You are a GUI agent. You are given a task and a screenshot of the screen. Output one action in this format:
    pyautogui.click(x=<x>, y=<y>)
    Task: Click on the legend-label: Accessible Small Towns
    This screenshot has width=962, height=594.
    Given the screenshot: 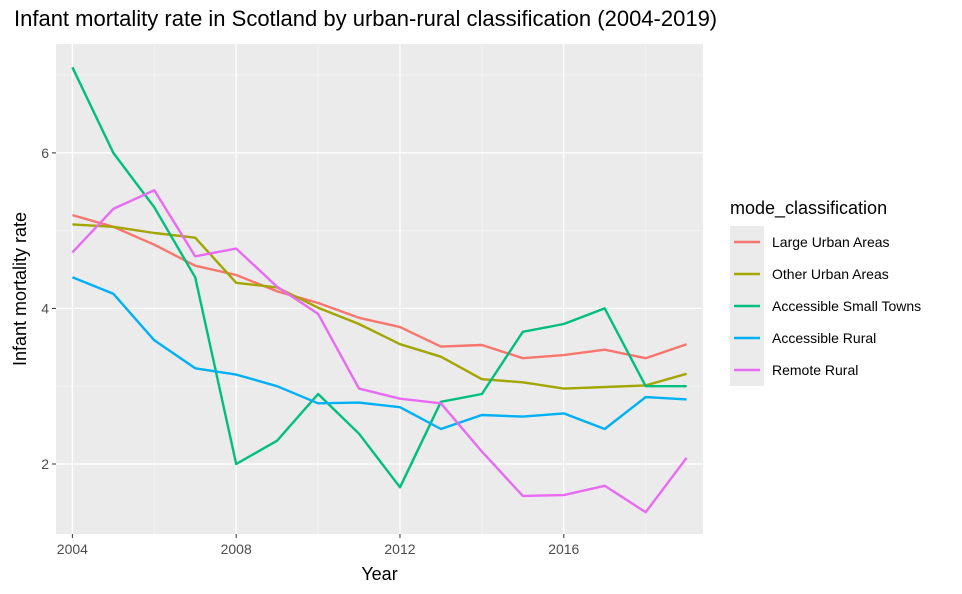 What is the action you would take?
    pyautogui.click(x=846, y=306)
    